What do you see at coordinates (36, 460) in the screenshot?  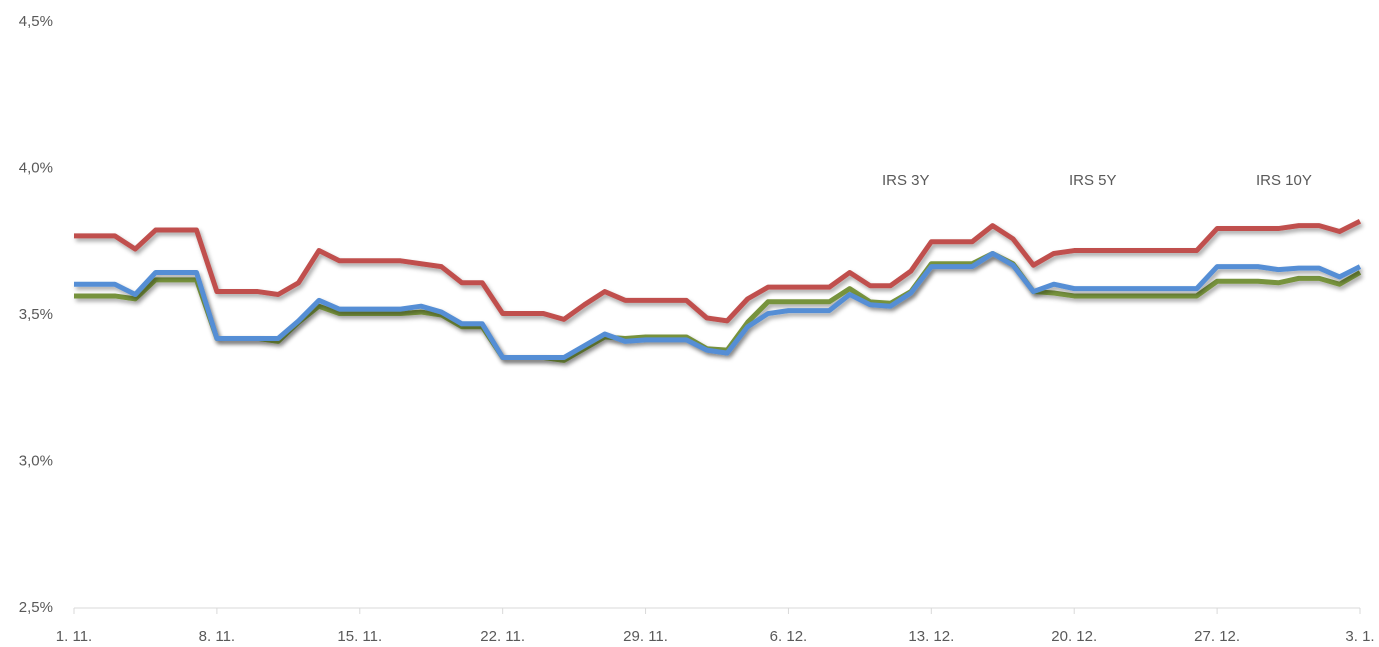 I see `y-tick-label: 3,0%` at bounding box center [36, 460].